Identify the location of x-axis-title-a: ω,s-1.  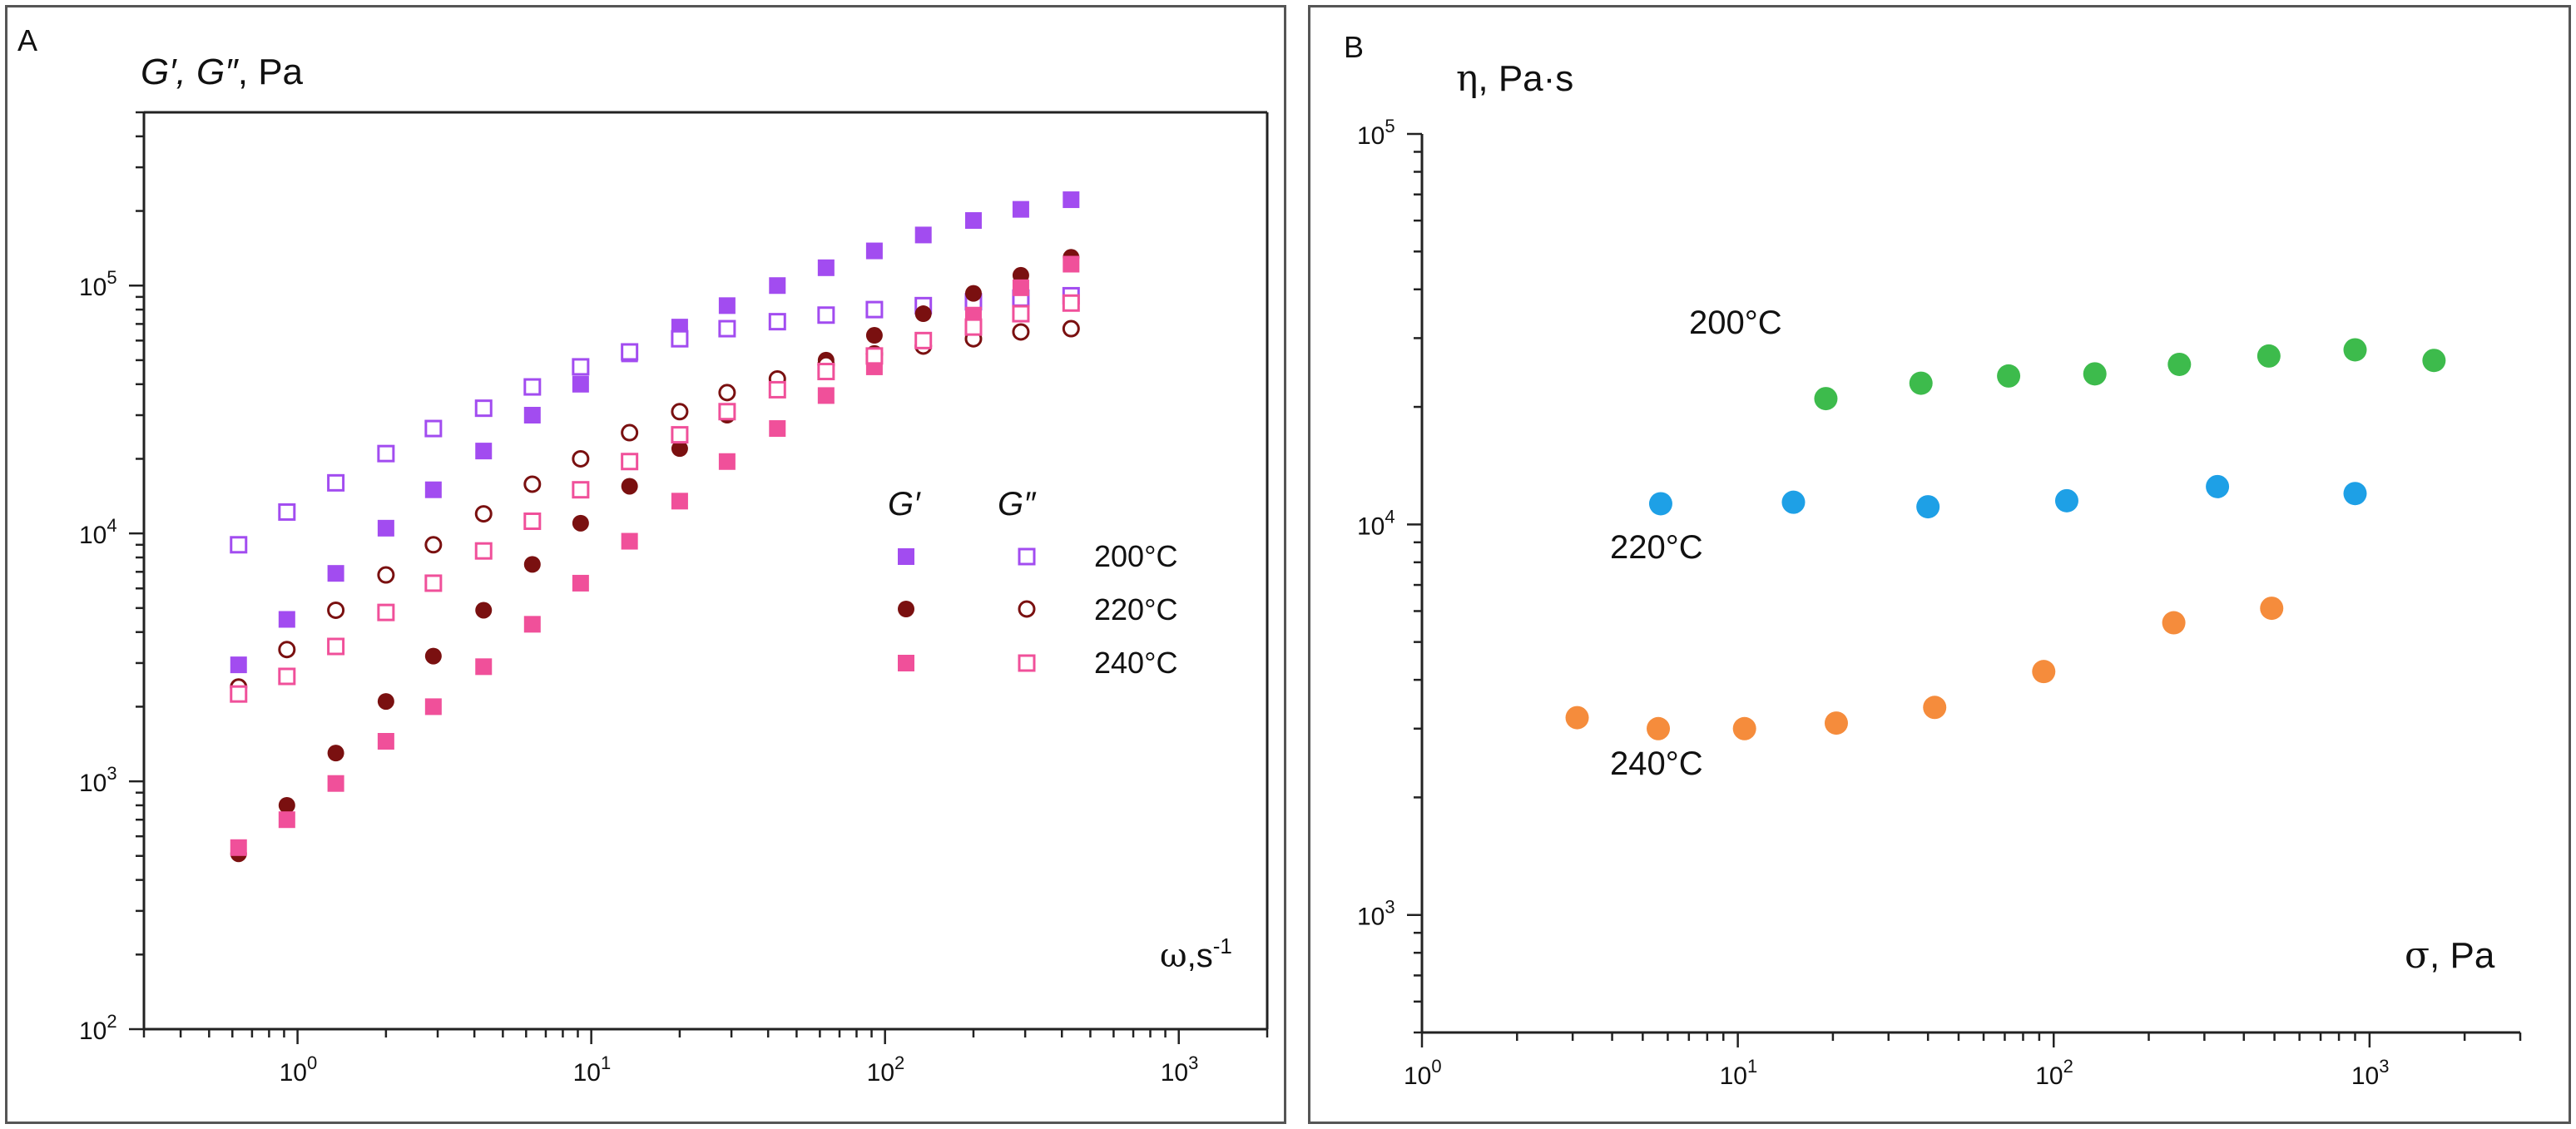
(1196, 954).